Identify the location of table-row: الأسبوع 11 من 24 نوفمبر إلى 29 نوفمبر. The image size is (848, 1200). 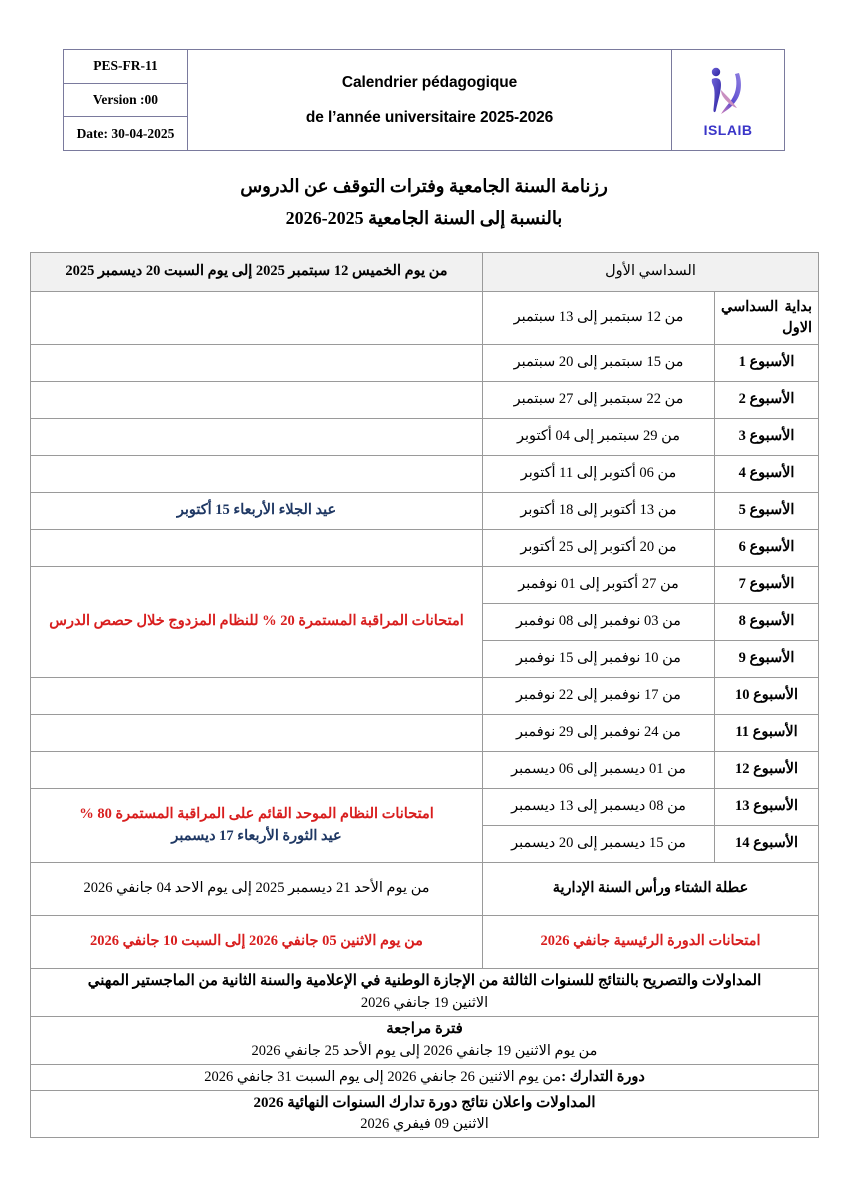
(424, 733).